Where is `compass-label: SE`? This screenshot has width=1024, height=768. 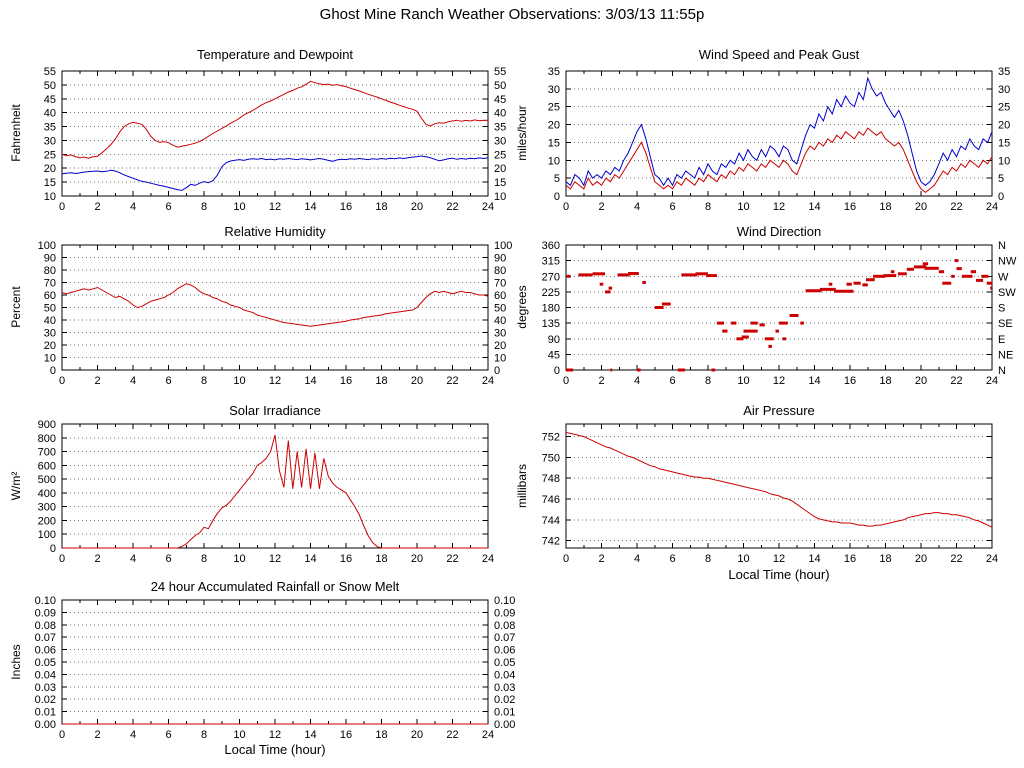 compass-label: SE is located at coordinates (1005, 324).